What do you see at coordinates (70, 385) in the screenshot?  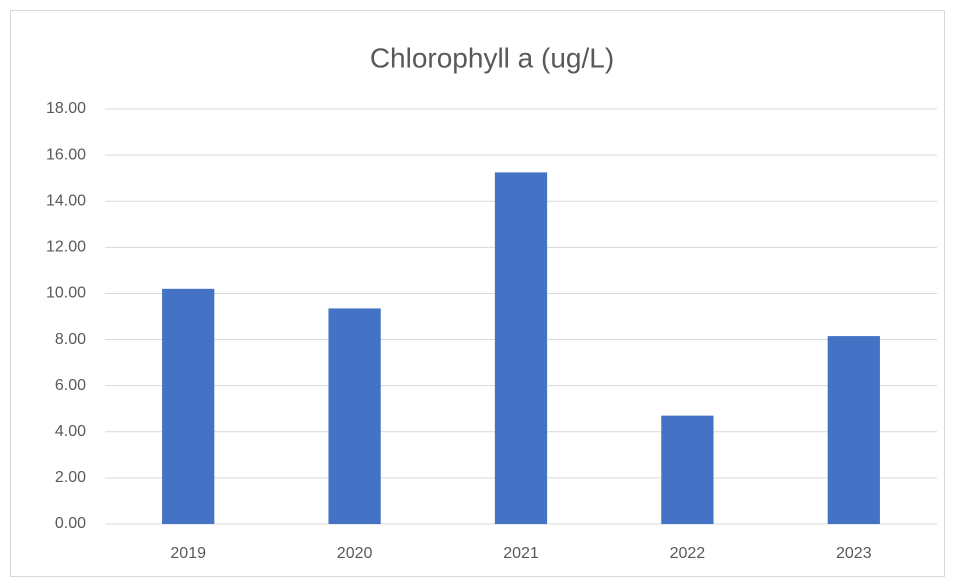 I see `y-tick-label: 6.00` at bounding box center [70, 385].